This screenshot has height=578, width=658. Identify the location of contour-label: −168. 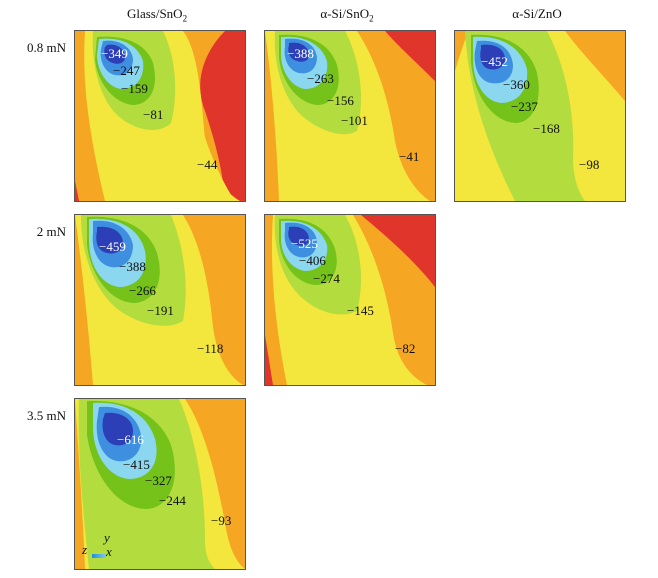
(546, 128).